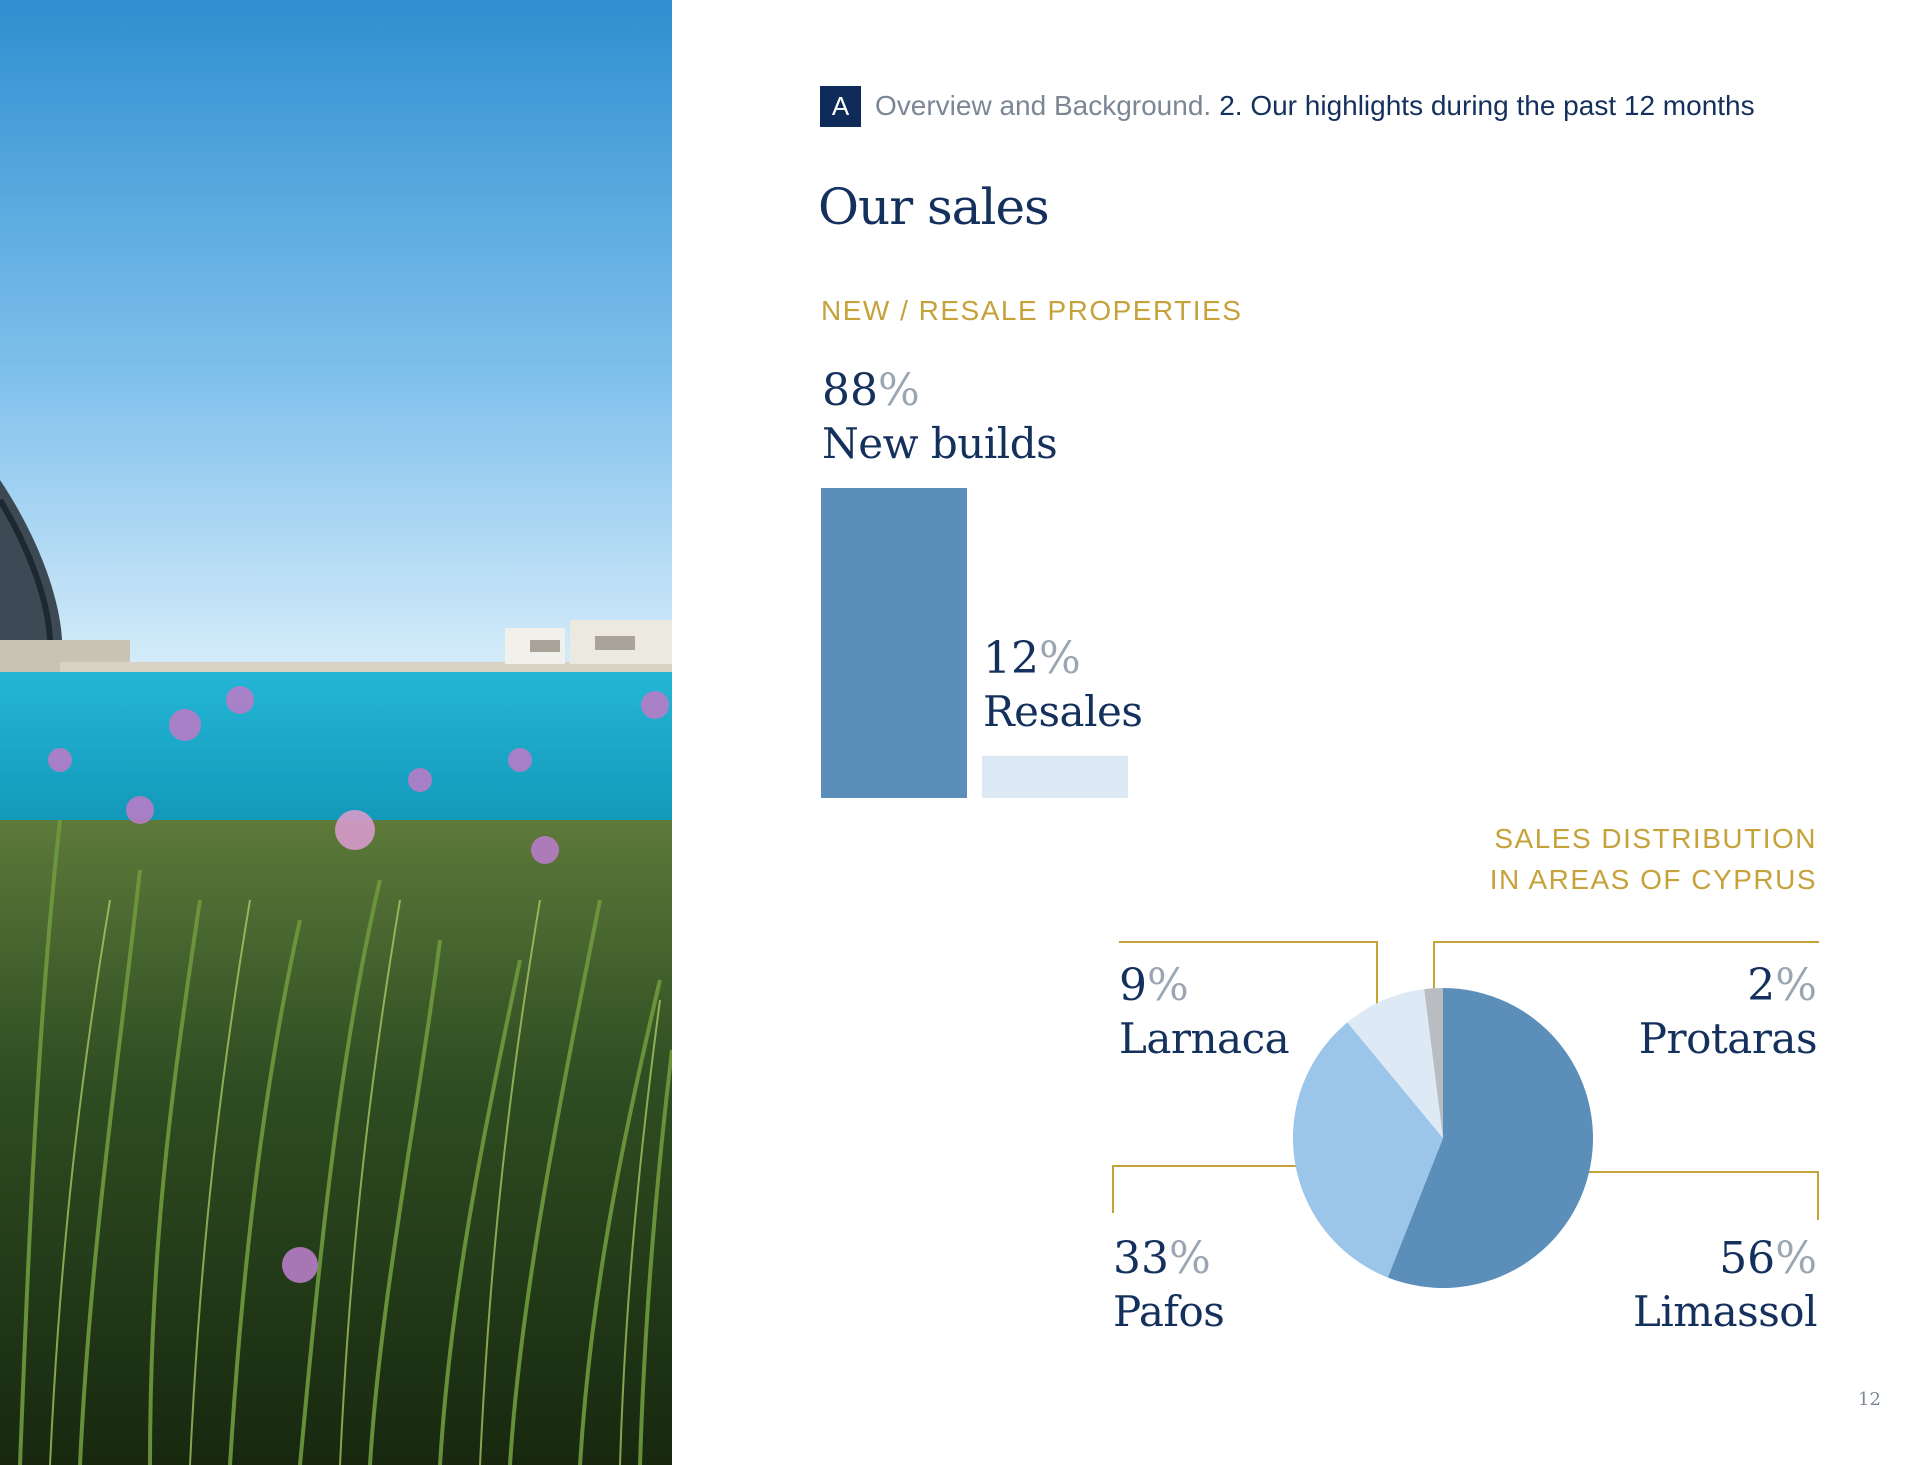 Image resolution: width=1913 pixels, height=1465 pixels. I want to click on pie-label-limassol: 56% Limassol, so click(1725, 1286).